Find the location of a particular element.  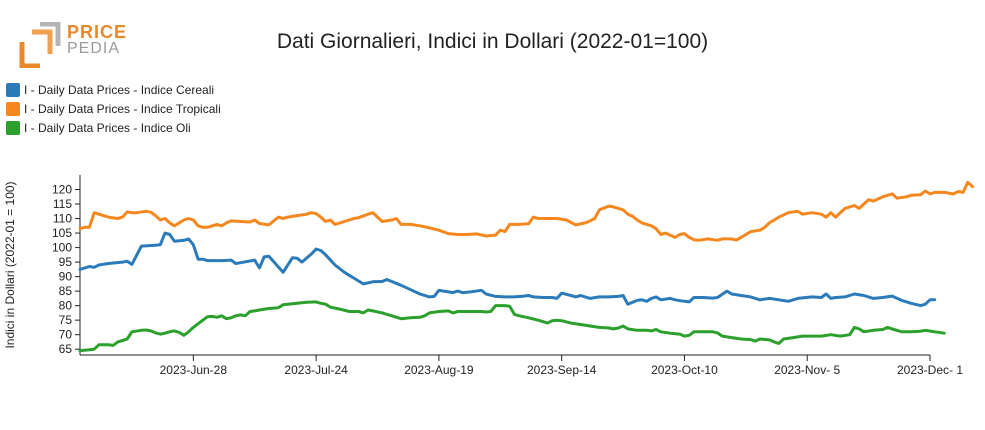

brand-logo: PRICE PEDIA is located at coordinates (73, 45).